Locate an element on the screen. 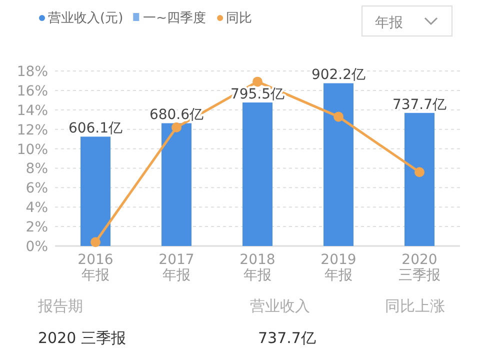 This screenshot has height=362, width=500. x-tick-label: 2016 年报 is located at coordinates (96, 268).